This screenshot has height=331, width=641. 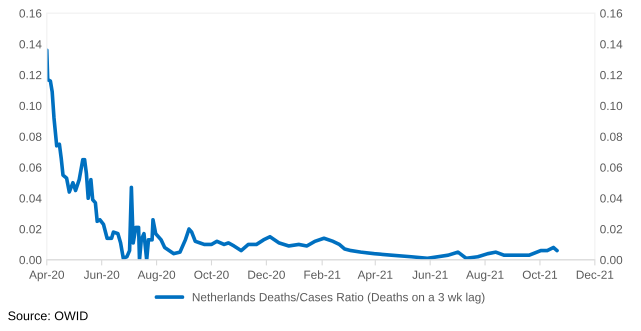 What do you see at coordinates (430, 274) in the screenshot?
I see `x-tick-label: Jun-21` at bounding box center [430, 274].